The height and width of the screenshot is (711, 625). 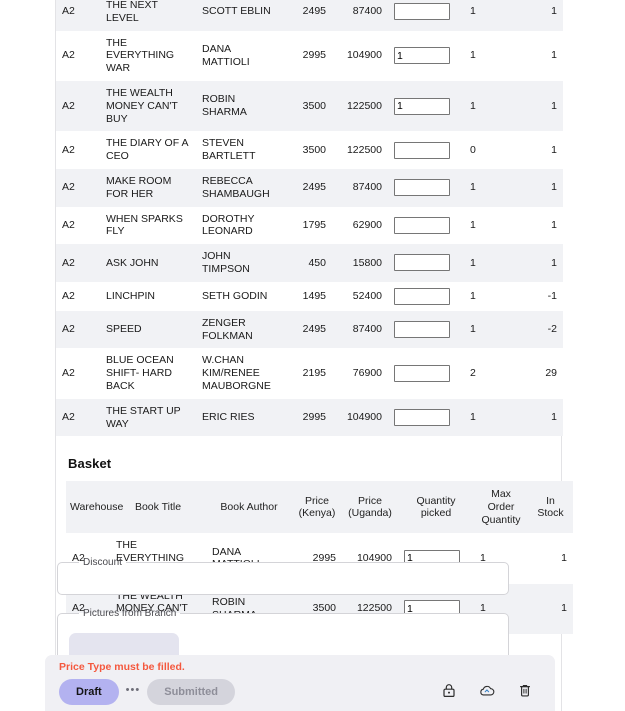 I want to click on cell-book-title: SPEED, so click(x=124, y=329).